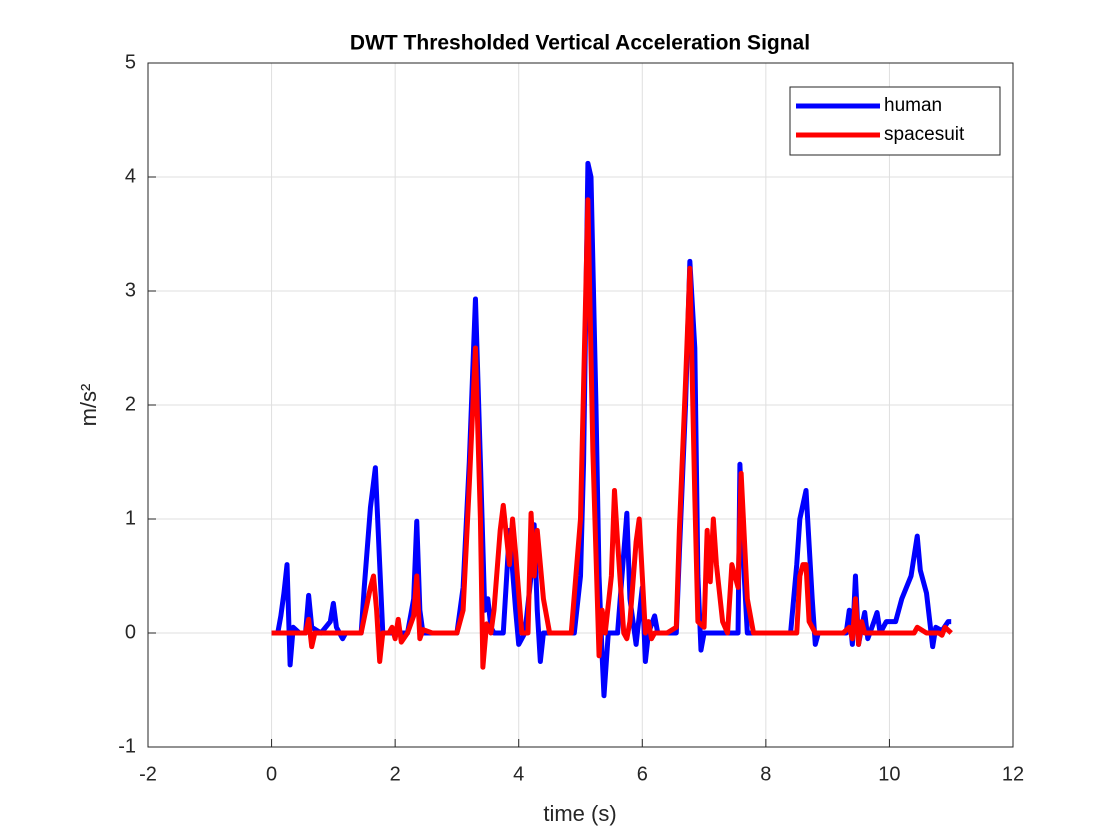  What do you see at coordinates (395, 774) in the screenshot?
I see `x-tick-label: 2` at bounding box center [395, 774].